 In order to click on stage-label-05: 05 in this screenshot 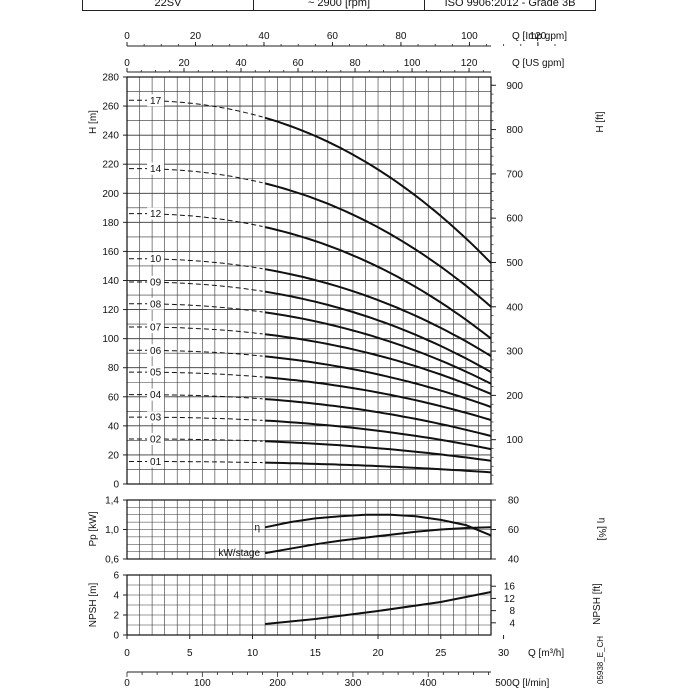, I will do `click(156, 373)`.